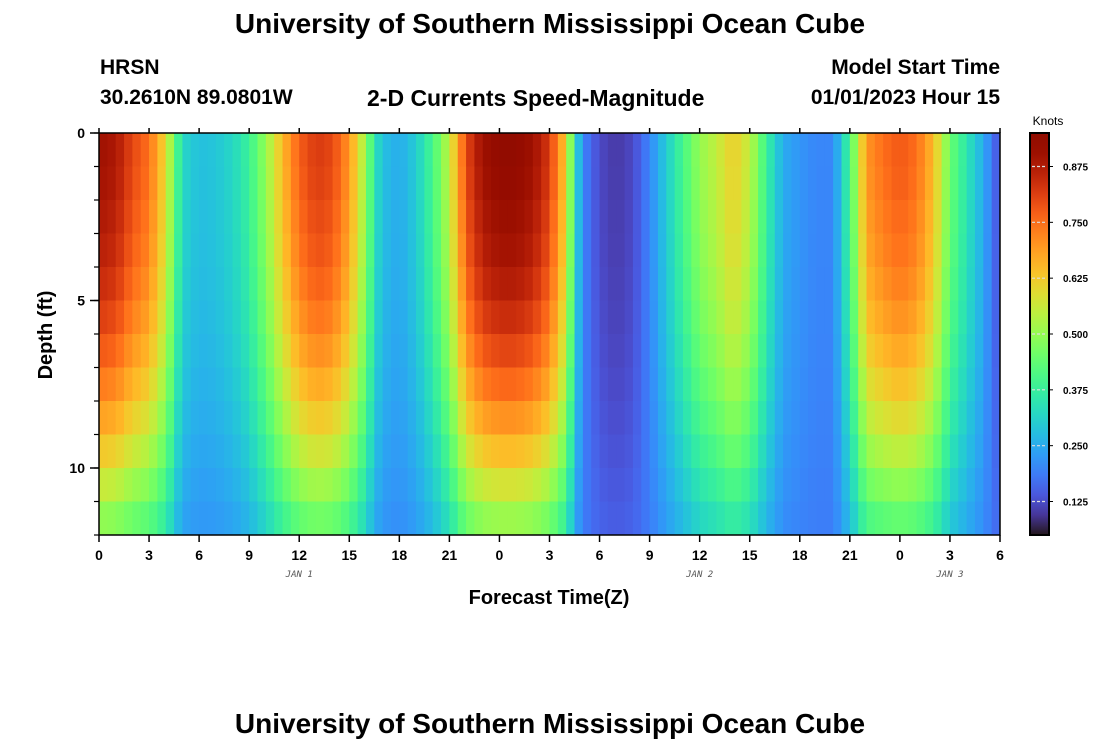 This screenshot has height=750, width=1100. Describe the element at coordinates (299, 555) in the screenshot. I see `x-tick-label: 12` at that location.